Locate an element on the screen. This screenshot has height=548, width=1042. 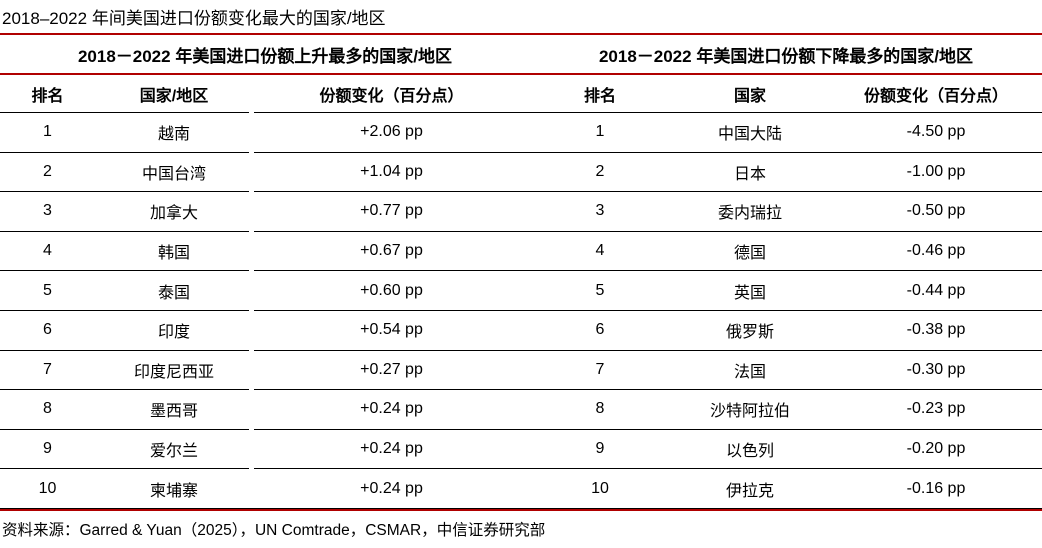
country-cell: 墨西哥 is located at coordinates (173, 412).